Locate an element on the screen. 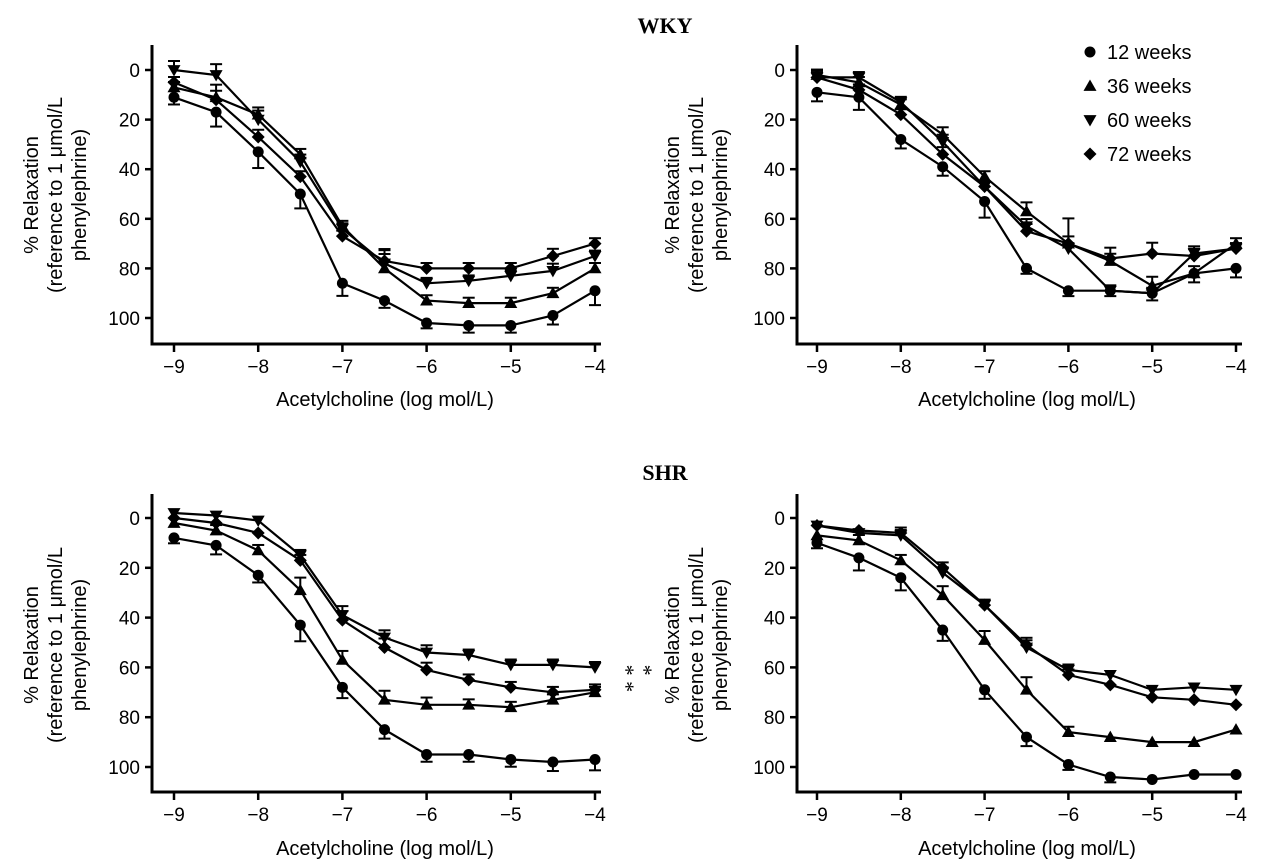 The width and height of the screenshot is (1264, 862). legend-label: 60 weeks is located at coordinates (1149, 121).